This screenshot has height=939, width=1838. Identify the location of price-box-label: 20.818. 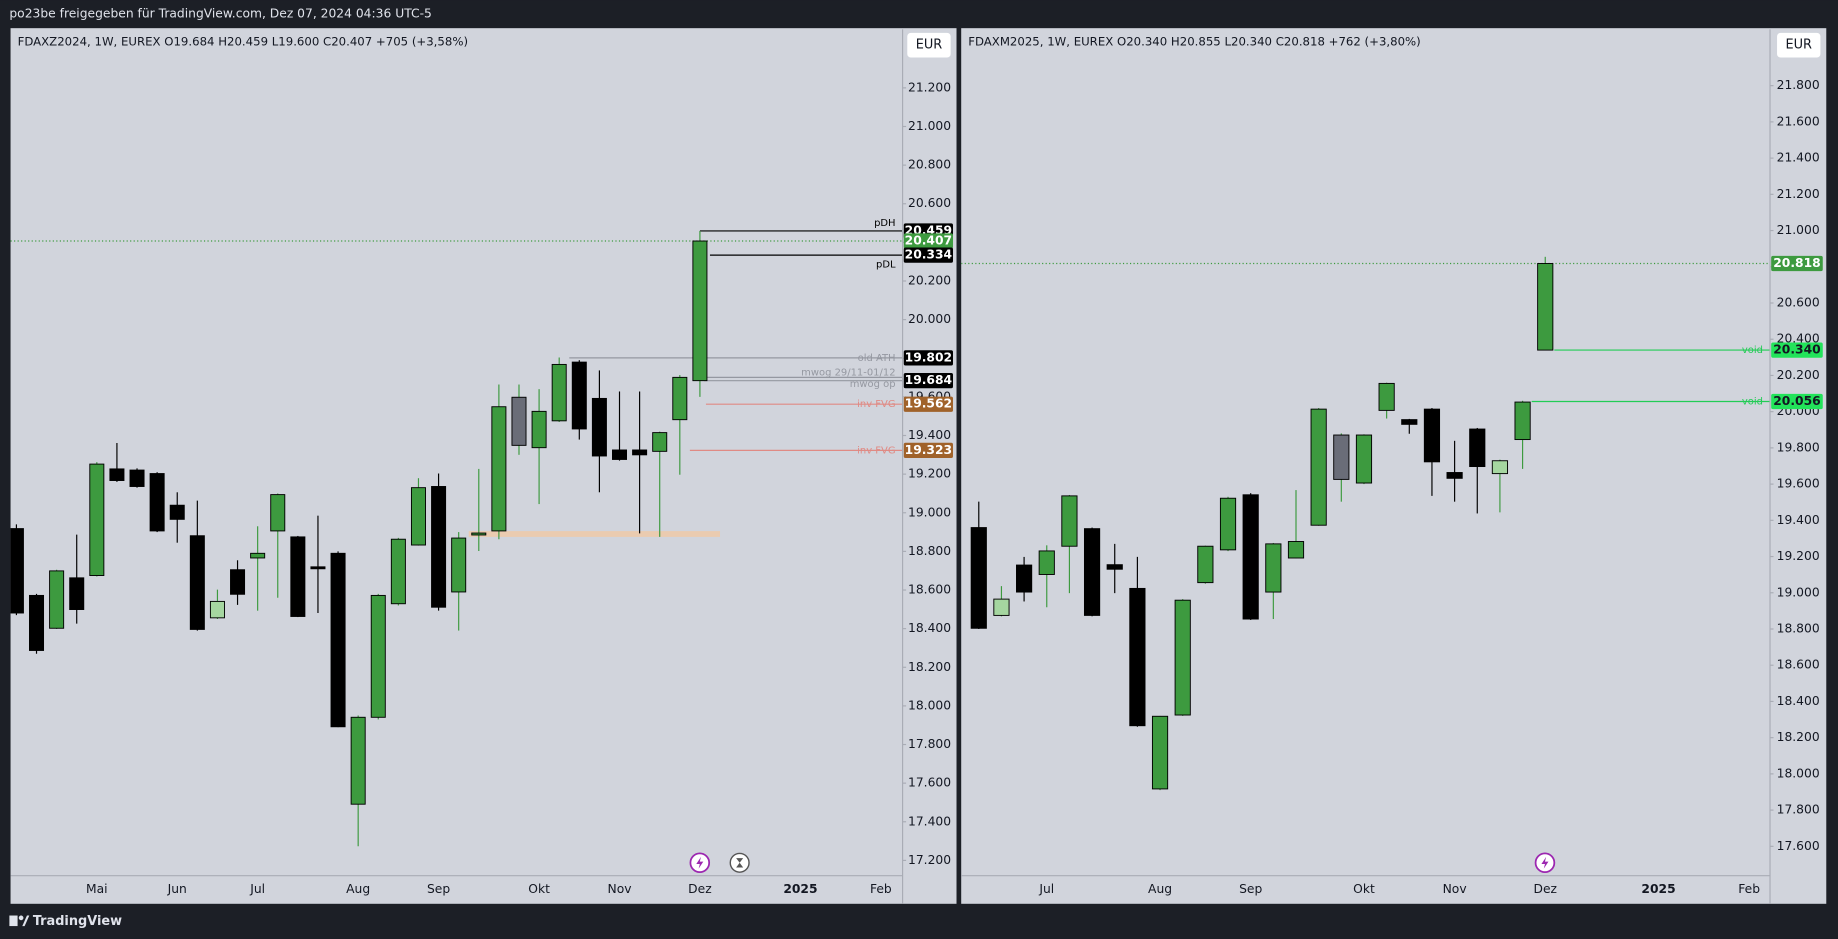
(1796, 263).